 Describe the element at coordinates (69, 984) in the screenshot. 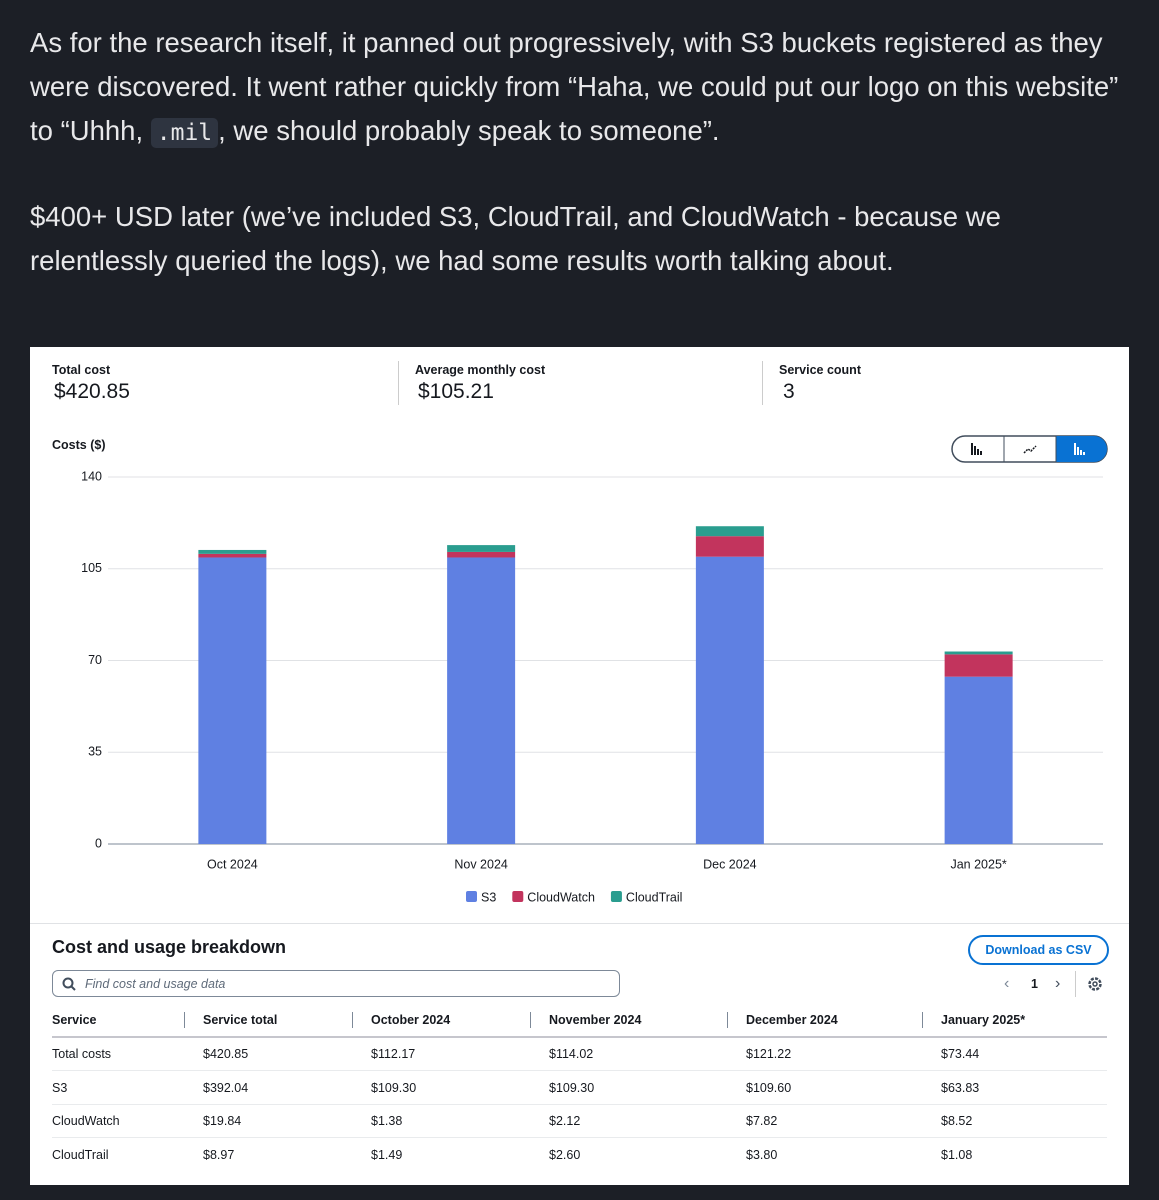

I see `search-icon` at that location.